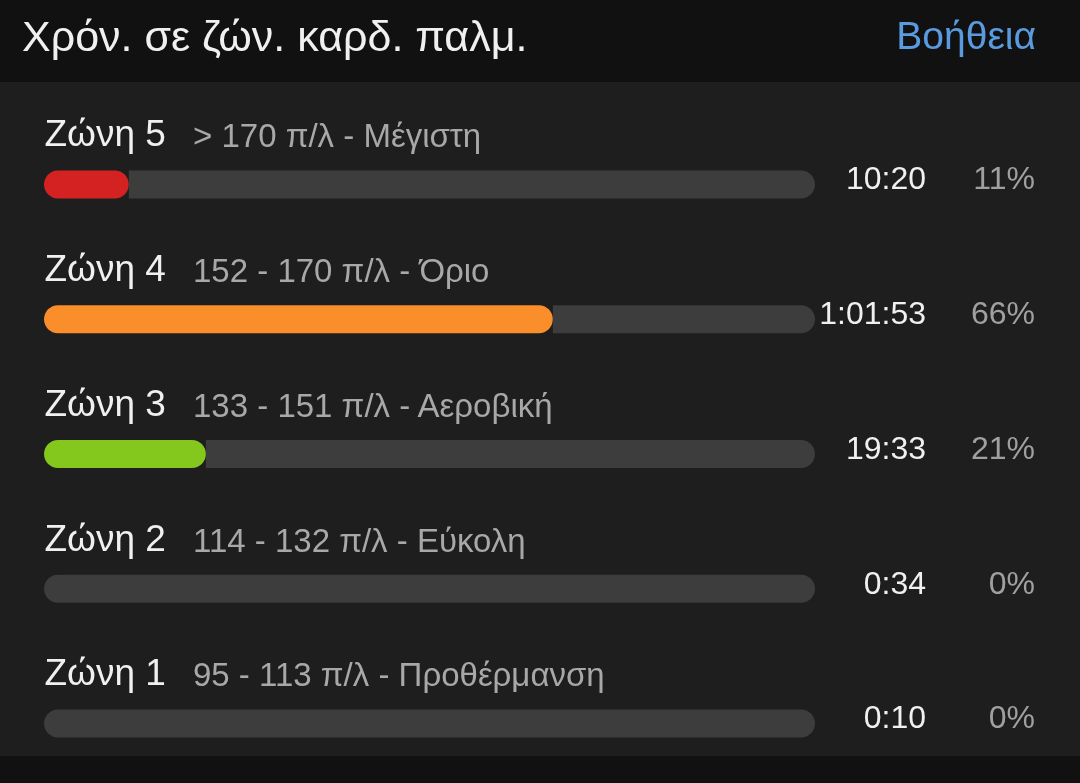 This screenshot has width=1080, height=783. I want to click on y2-tick-label: 152 - 170 π/λ - Όριο, so click(341, 271).